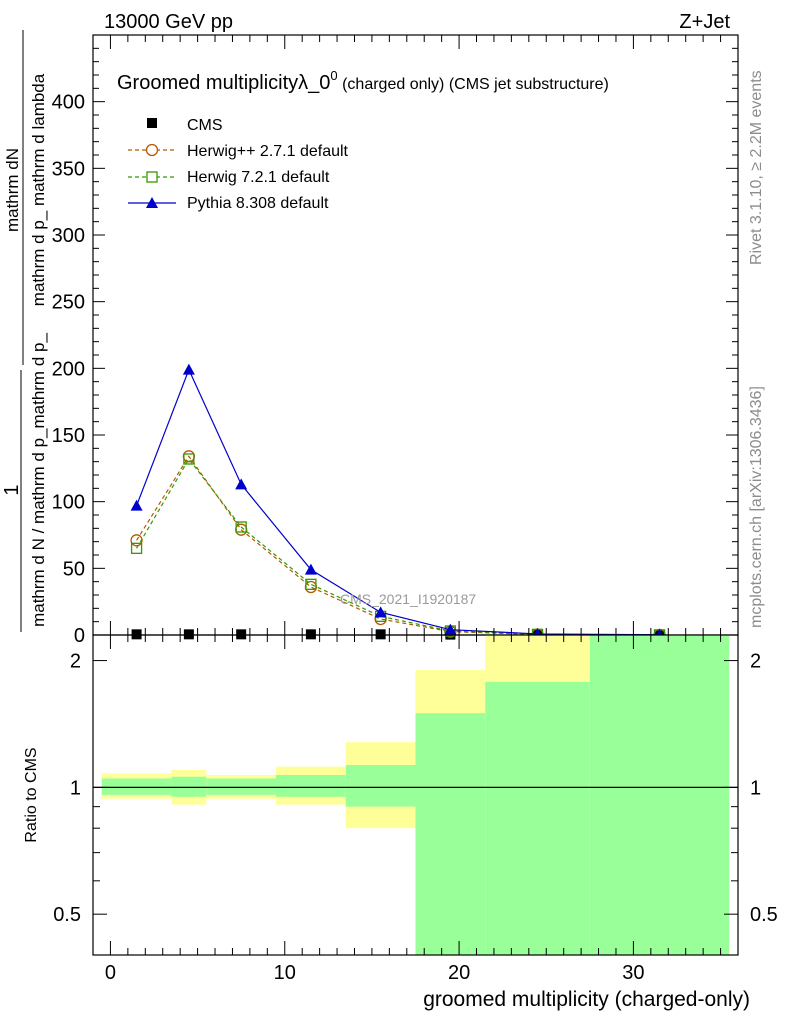 This screenshot has height=1024, width=786. What do you see at coordinates (756, 167) in the screenshot?
I see `rivet-version-label: Rivet 3.1.10, ≥ 2.2M events` at bounding box center [756, 167].